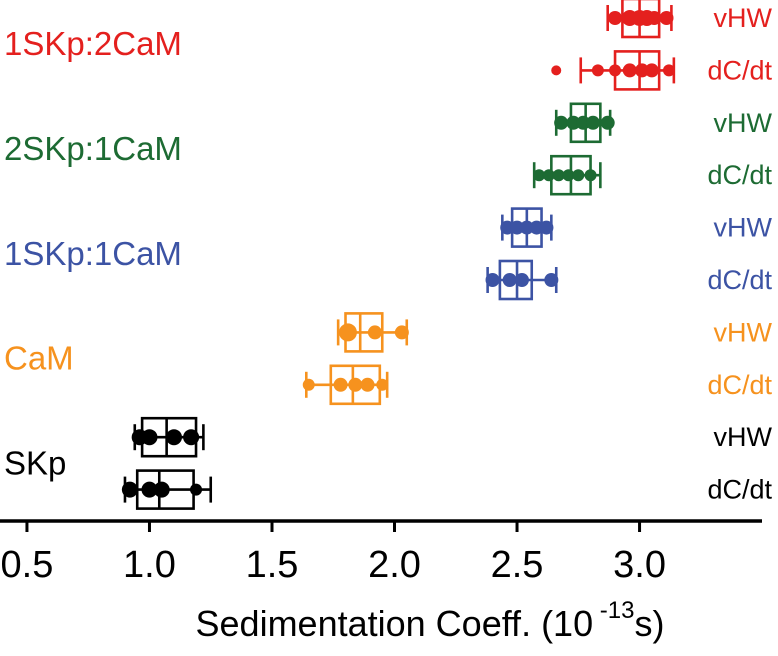 Image resolution: width=778 pixels, height=656 pixels. I want to click on x-tick-label: 2.0, so click(394, 565).